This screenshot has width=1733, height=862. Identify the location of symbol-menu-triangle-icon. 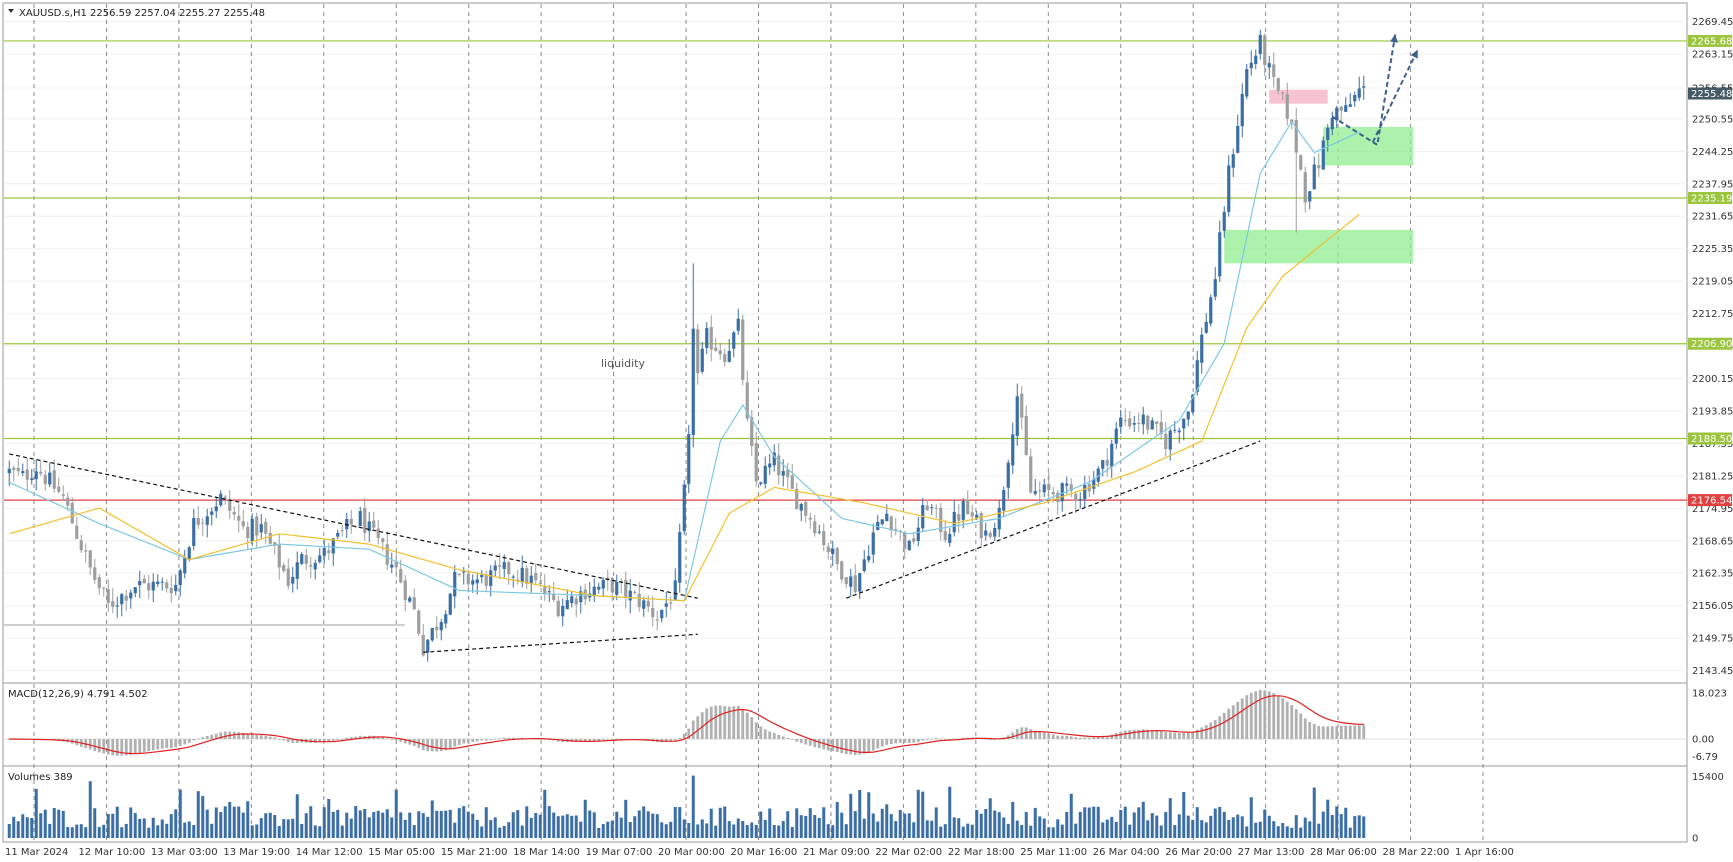
(11, 11).